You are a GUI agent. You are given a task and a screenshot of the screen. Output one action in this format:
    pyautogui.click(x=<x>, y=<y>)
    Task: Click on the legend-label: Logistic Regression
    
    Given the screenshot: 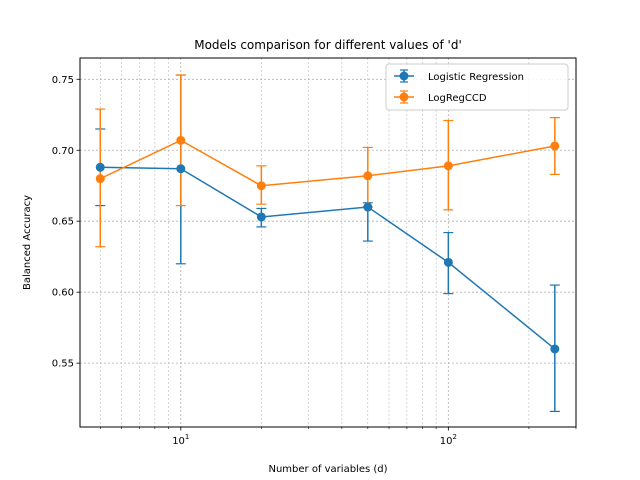 What is the action you would take?
    pyautogui.click(x=476, y=77)
    